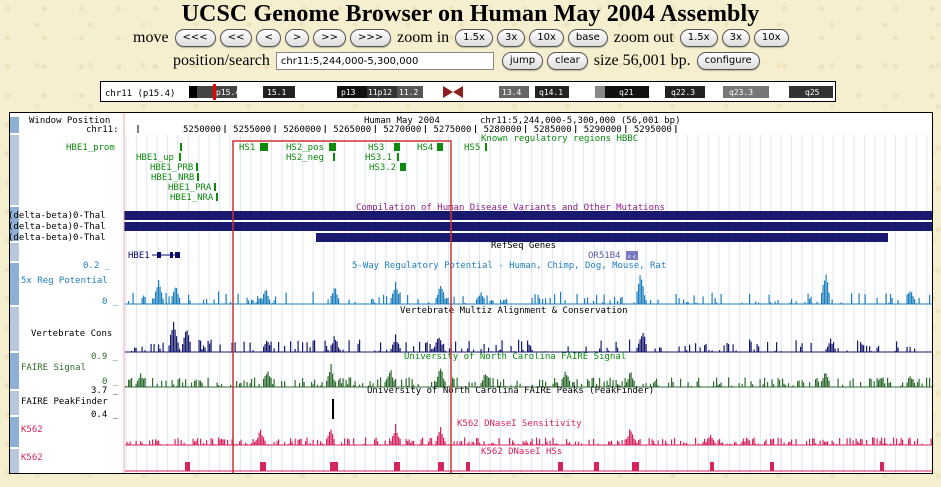 Image resolution: width=941 pixels, height=487 pixels. I want to click on dnase-signal, so click(529, 435).